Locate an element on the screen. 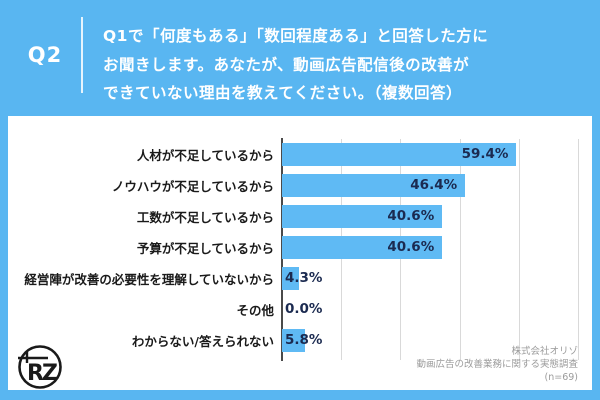 Image resolution: width=600 pixels, height=400 pixels. category-label: ノウハウが不足しているから is located at coordinates (192, 186).